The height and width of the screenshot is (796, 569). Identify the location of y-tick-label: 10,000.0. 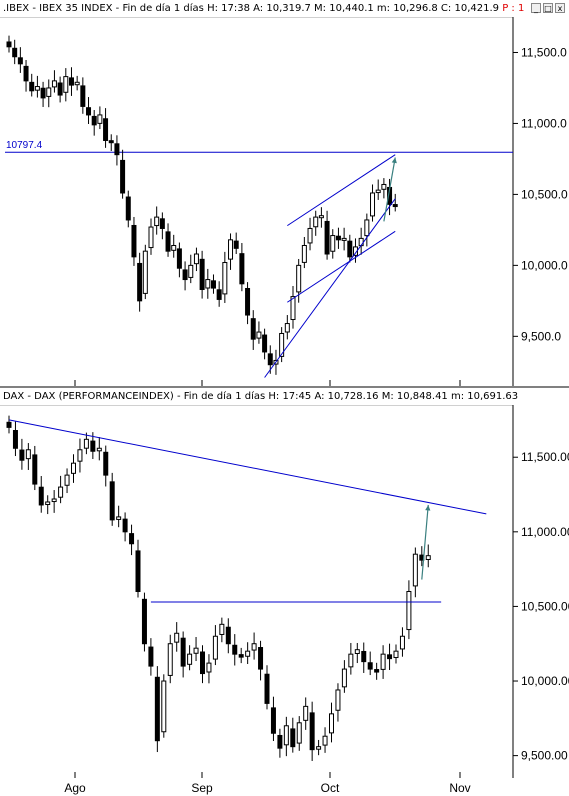
(544, 265).